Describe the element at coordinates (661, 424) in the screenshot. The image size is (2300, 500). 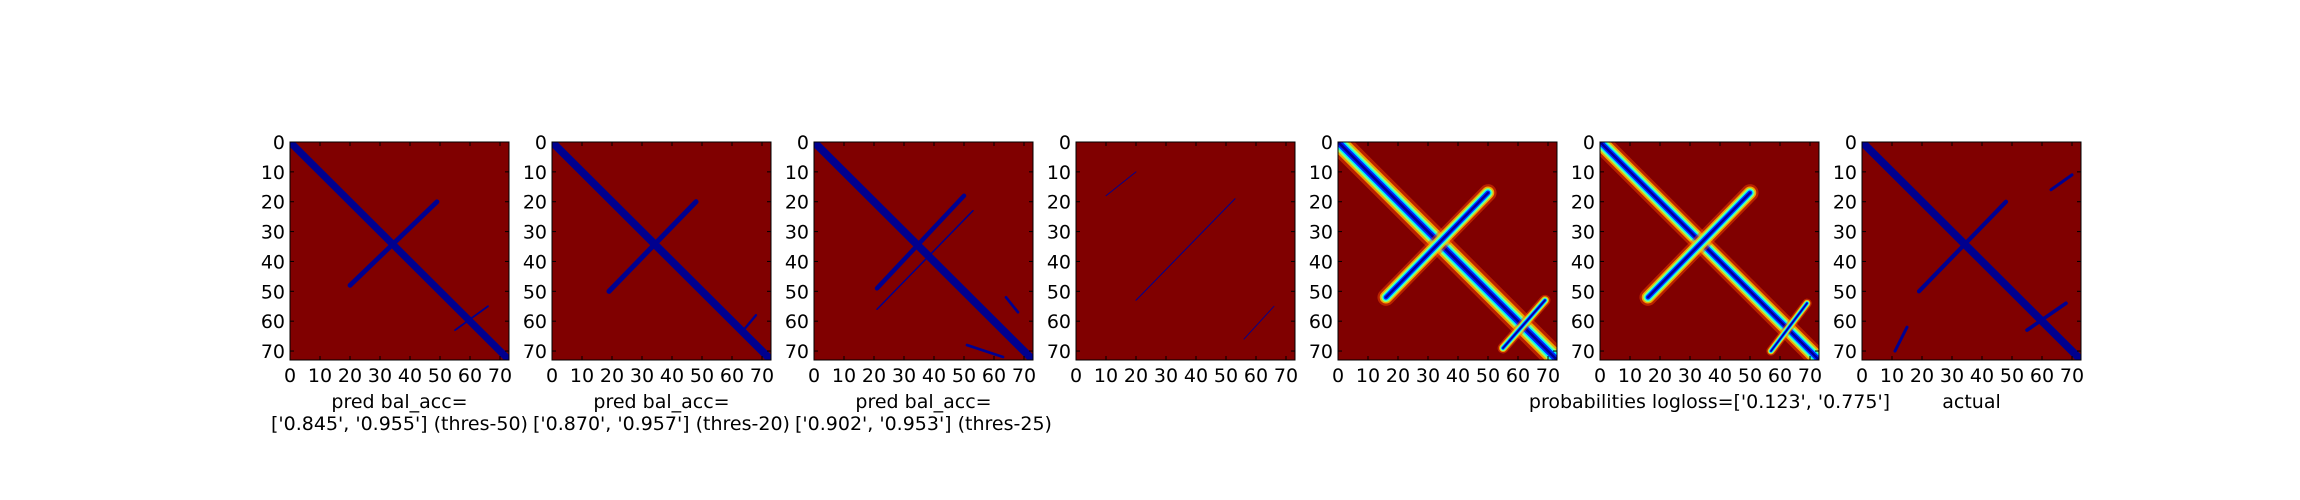
I see `x-axis-label: ['0.870', '0.957'] (thres-20)` at that location.